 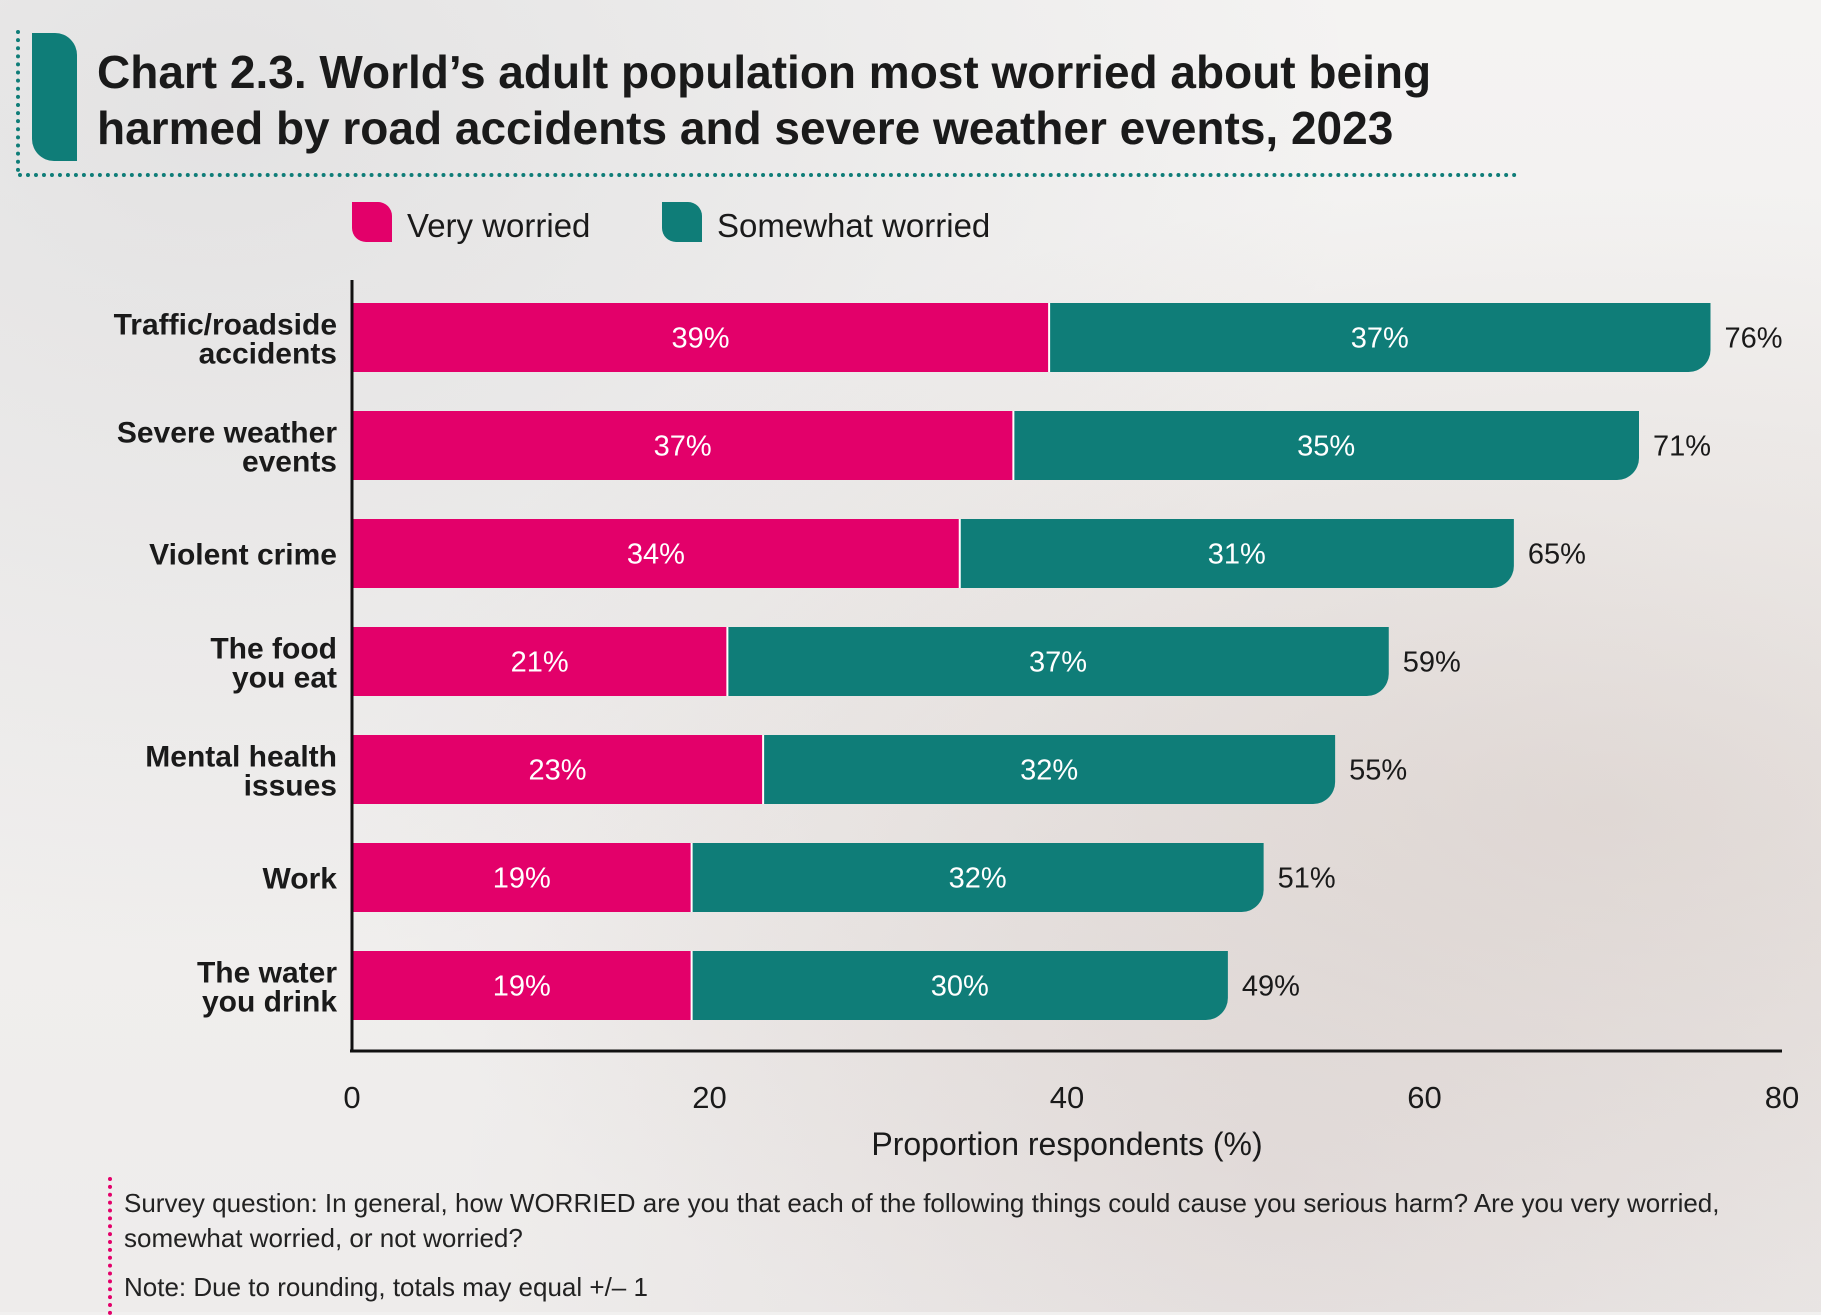 I want to click on x-tick-label: 80, so click(x=1782, y=1097).